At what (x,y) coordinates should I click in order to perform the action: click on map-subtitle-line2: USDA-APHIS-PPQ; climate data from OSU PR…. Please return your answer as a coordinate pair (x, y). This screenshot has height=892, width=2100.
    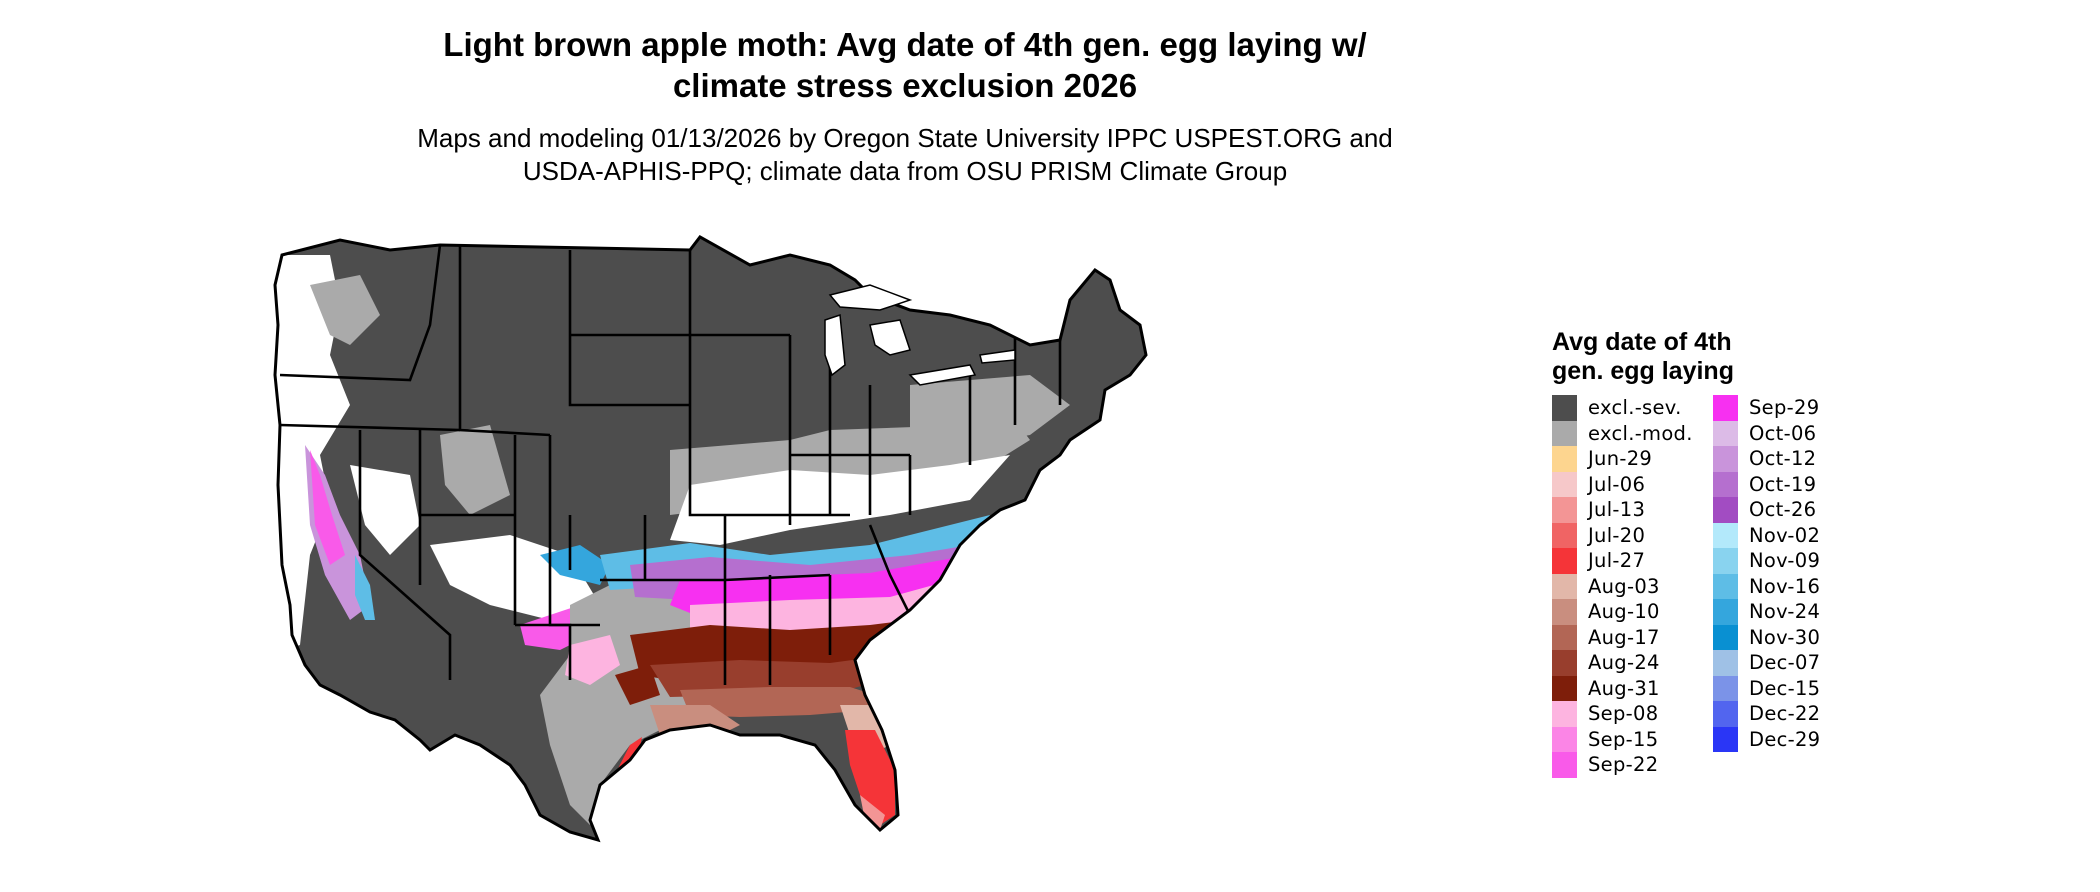
    Looking at the image, I should click on (905, 171).